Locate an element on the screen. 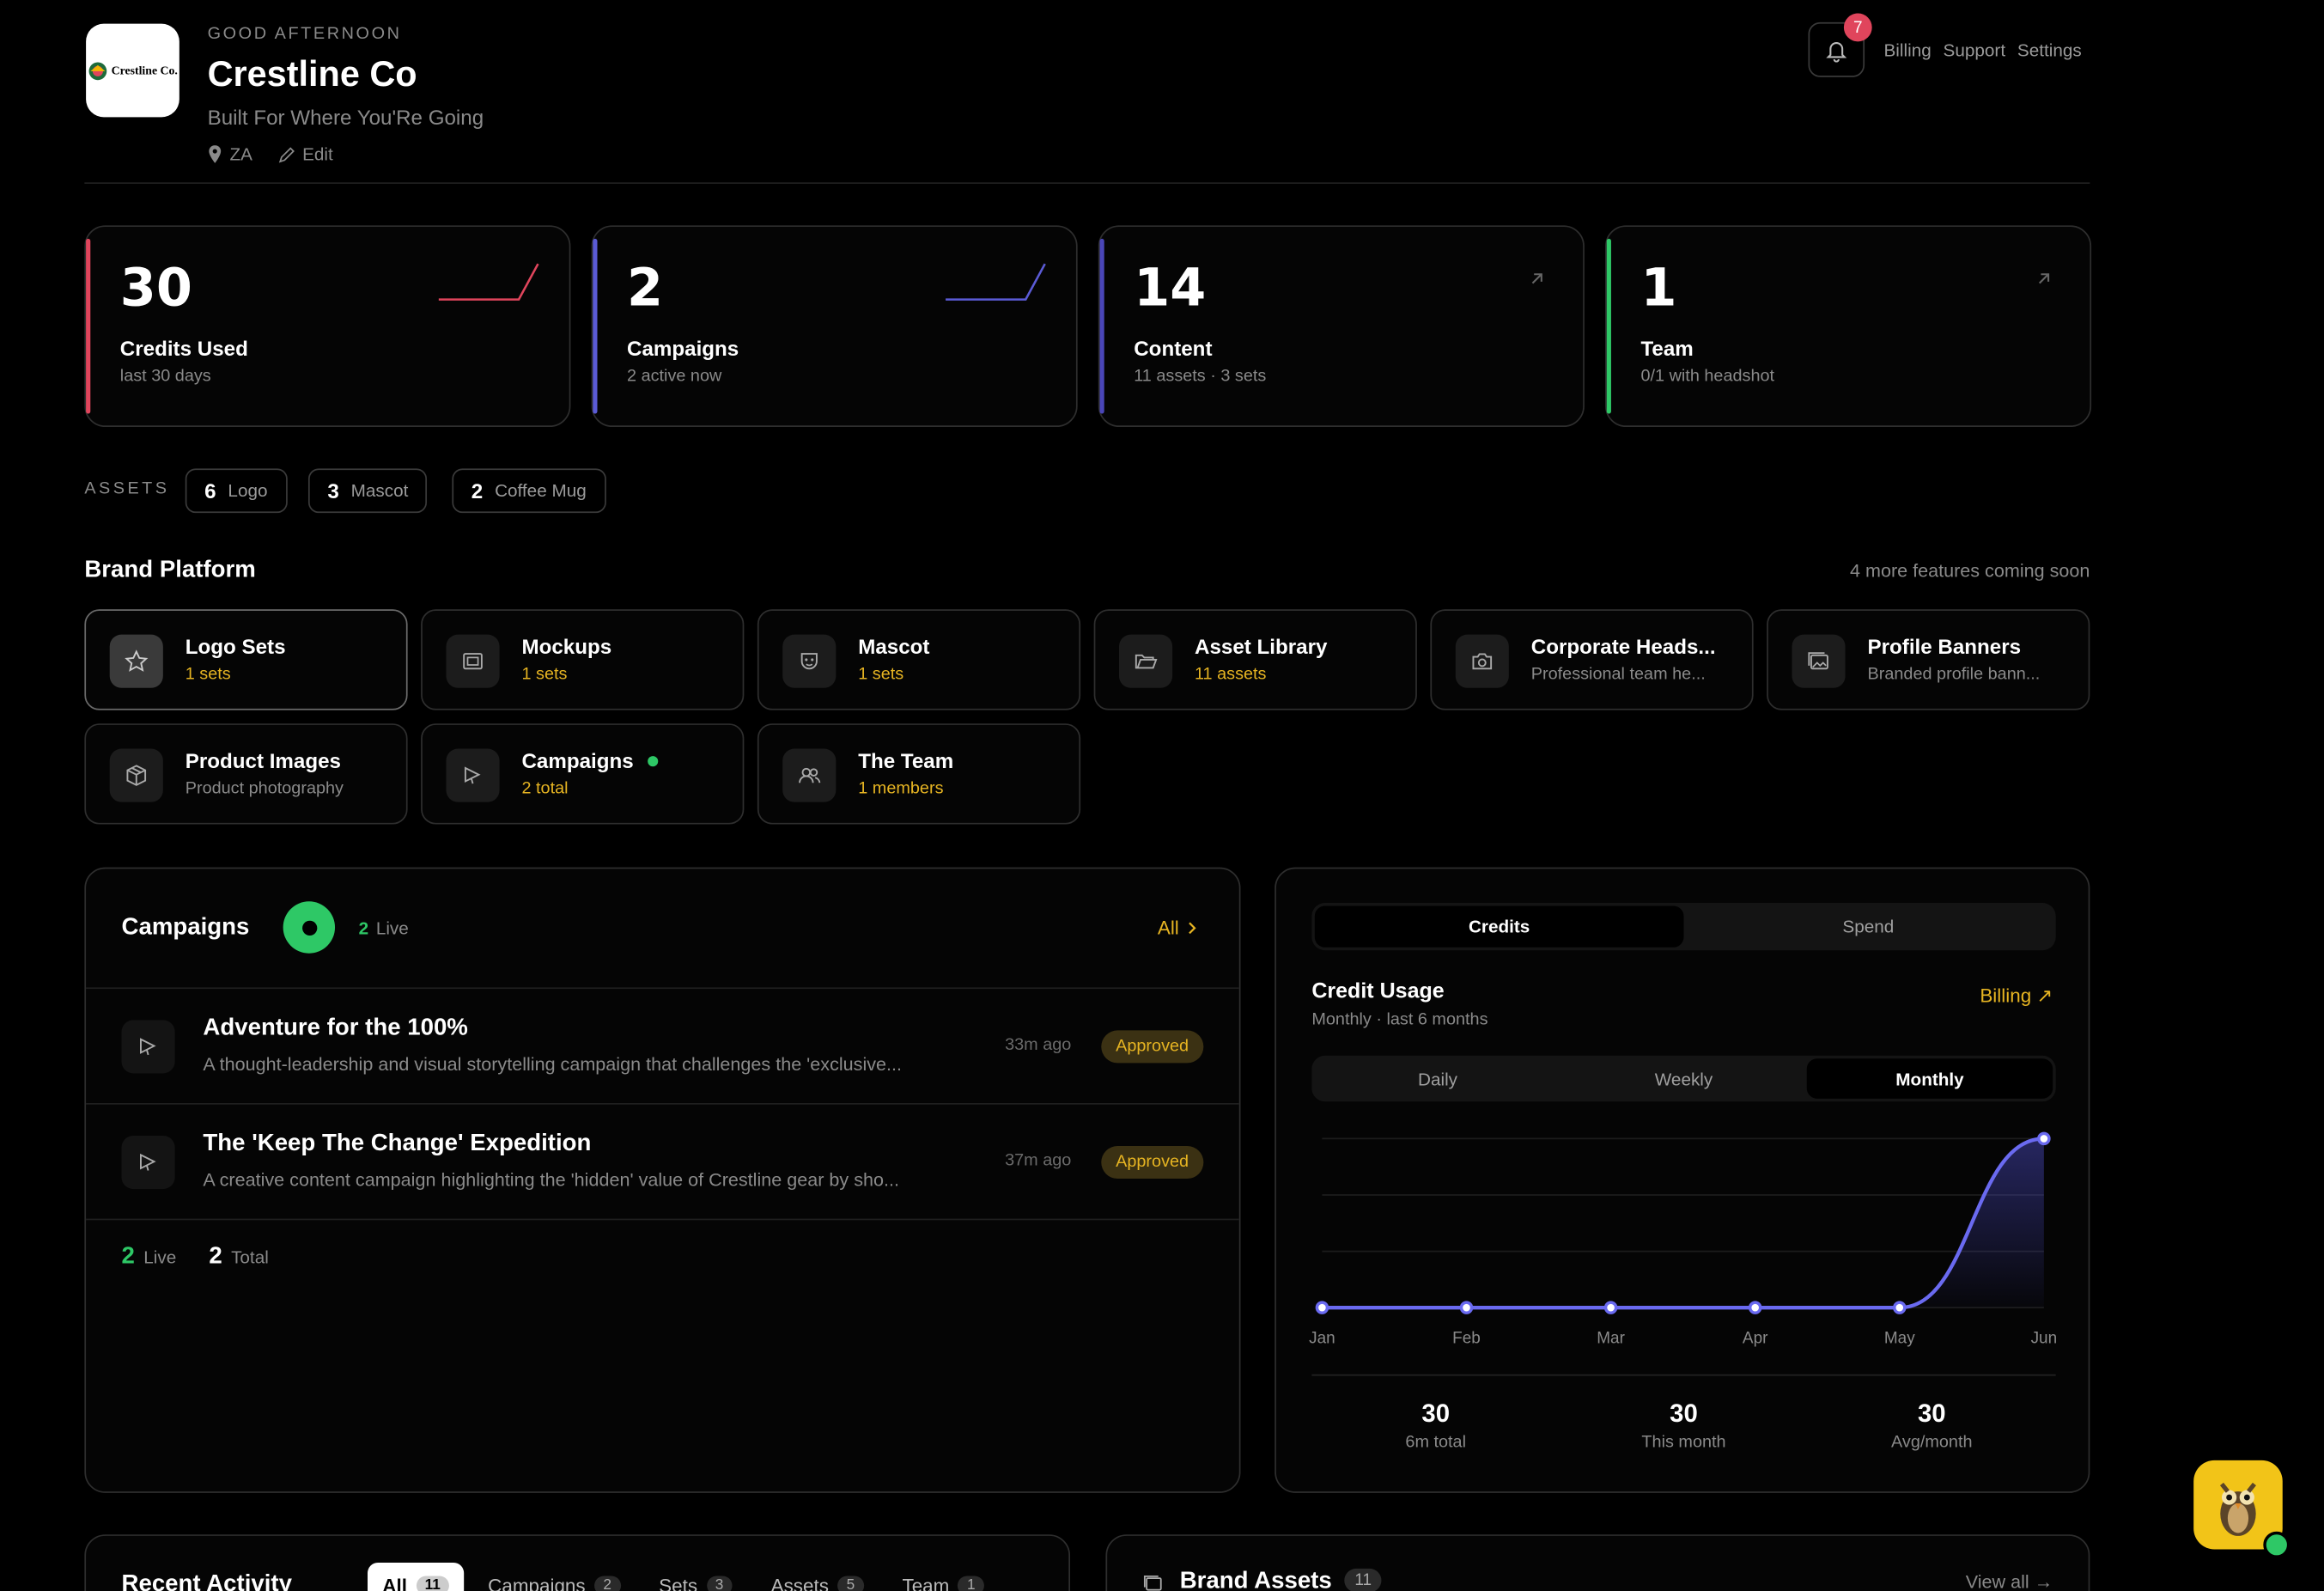 The width and height of the screenshot is (2324, 1591). campaigns-title: Campaigns is located at coordinates (186, 927).